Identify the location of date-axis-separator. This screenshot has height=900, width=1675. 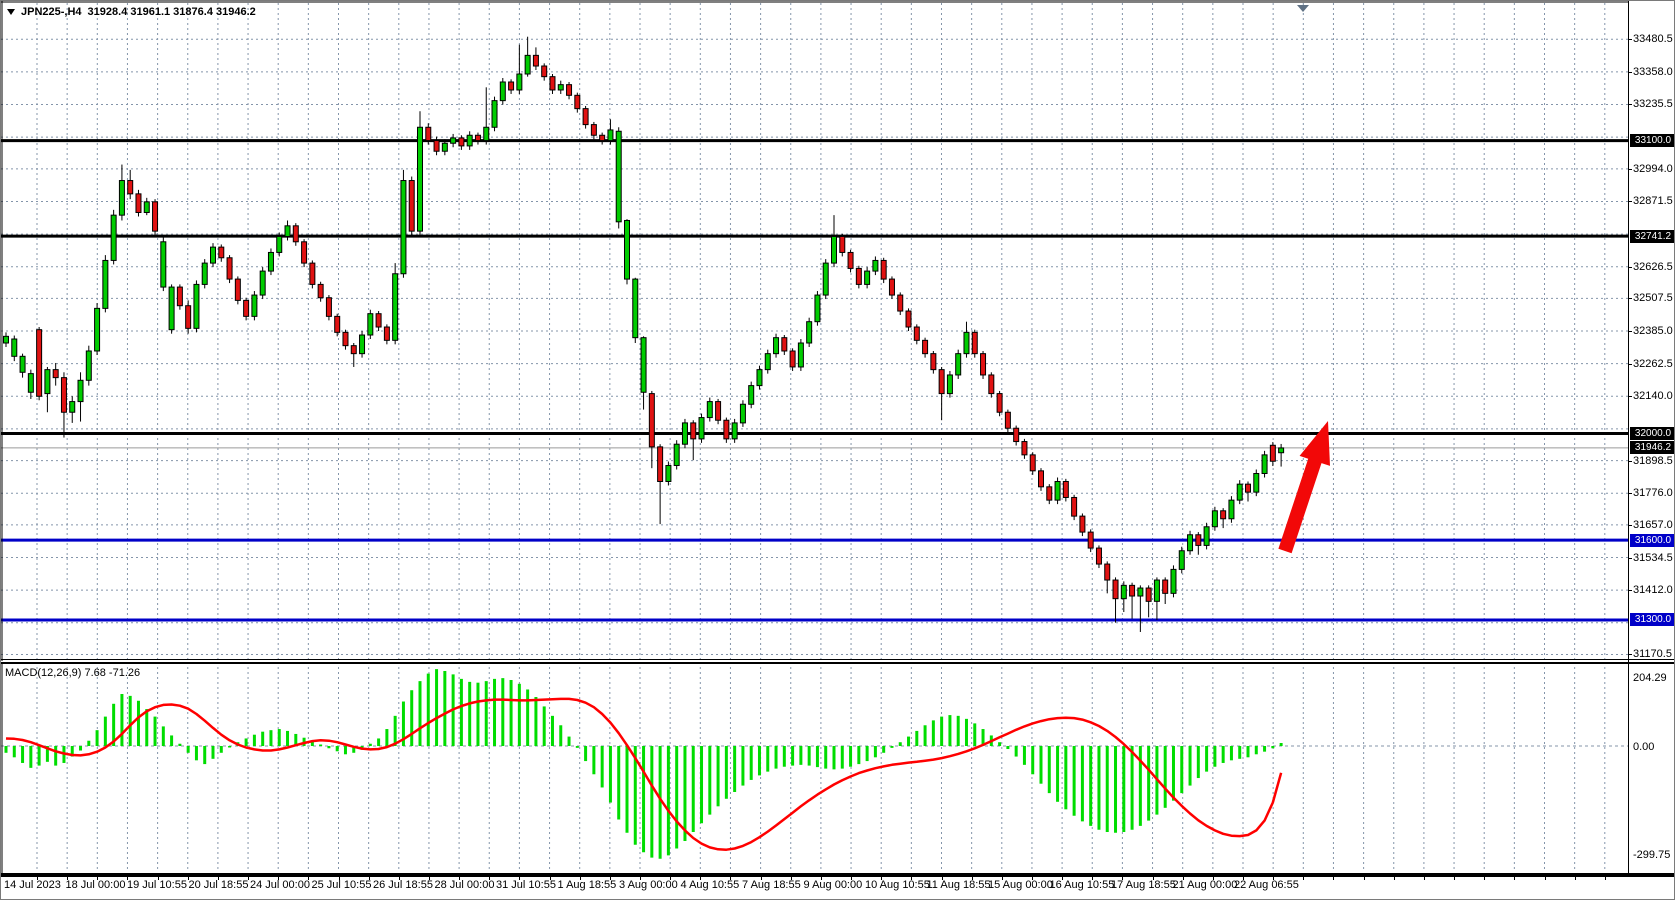
(837, 875).